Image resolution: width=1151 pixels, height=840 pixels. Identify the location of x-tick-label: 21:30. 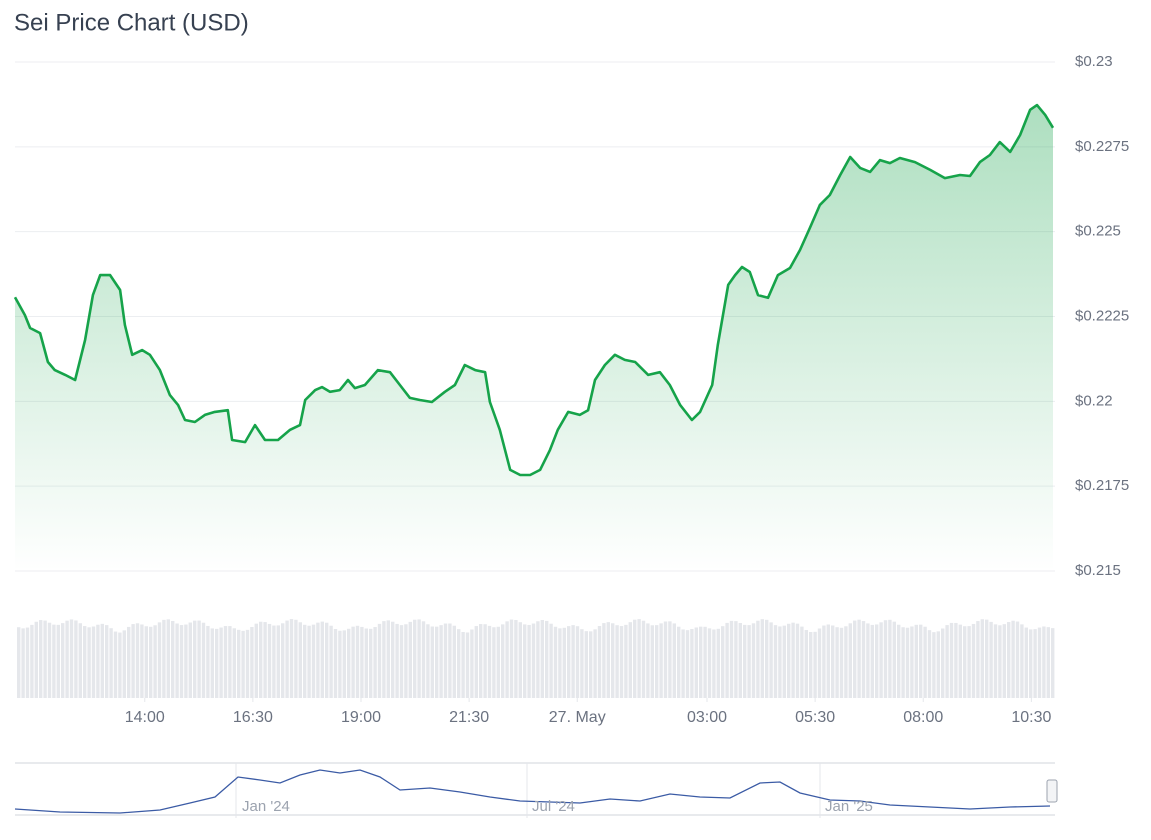
(469, 717).